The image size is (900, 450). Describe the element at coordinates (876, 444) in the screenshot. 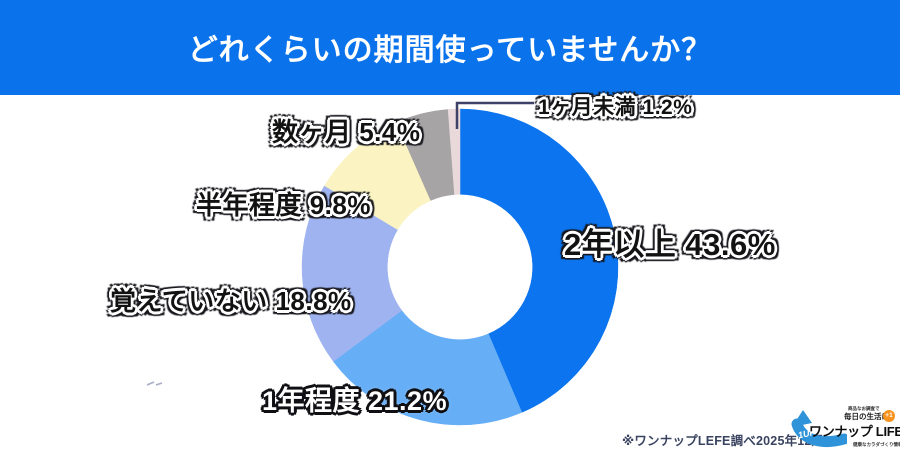

I see `logo-subtext: 健康なカラダづくり情報局` at that location.